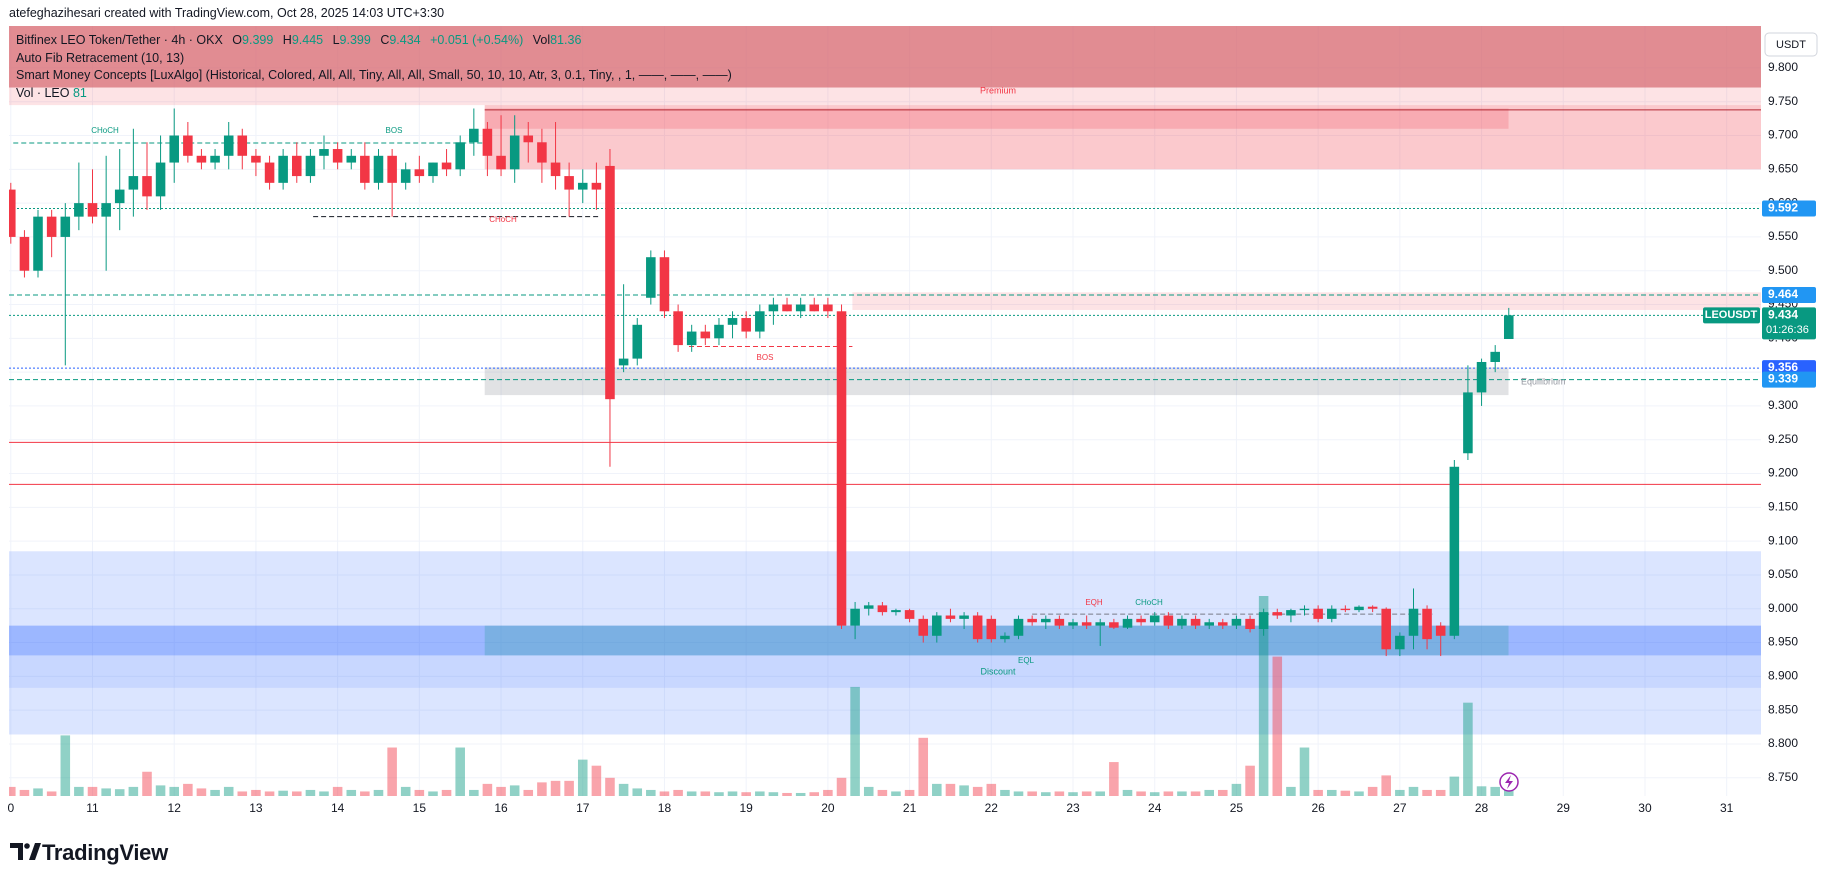  Describe the element at coordinates (1783, 507) in the screenshot. I see `y-tick-label: 9.150` at that location.